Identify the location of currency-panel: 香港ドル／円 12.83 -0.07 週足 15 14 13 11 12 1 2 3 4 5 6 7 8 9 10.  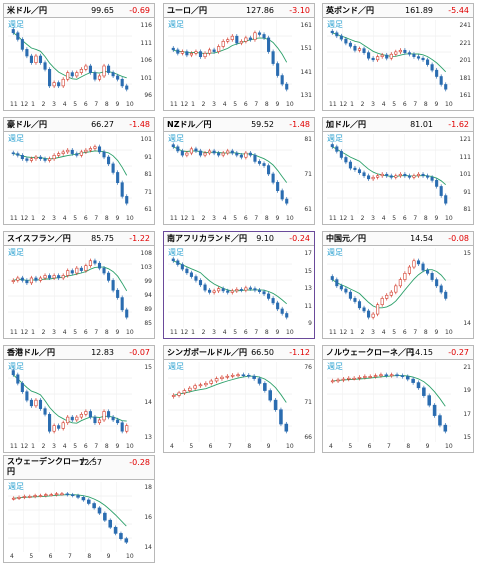
(79, 399).